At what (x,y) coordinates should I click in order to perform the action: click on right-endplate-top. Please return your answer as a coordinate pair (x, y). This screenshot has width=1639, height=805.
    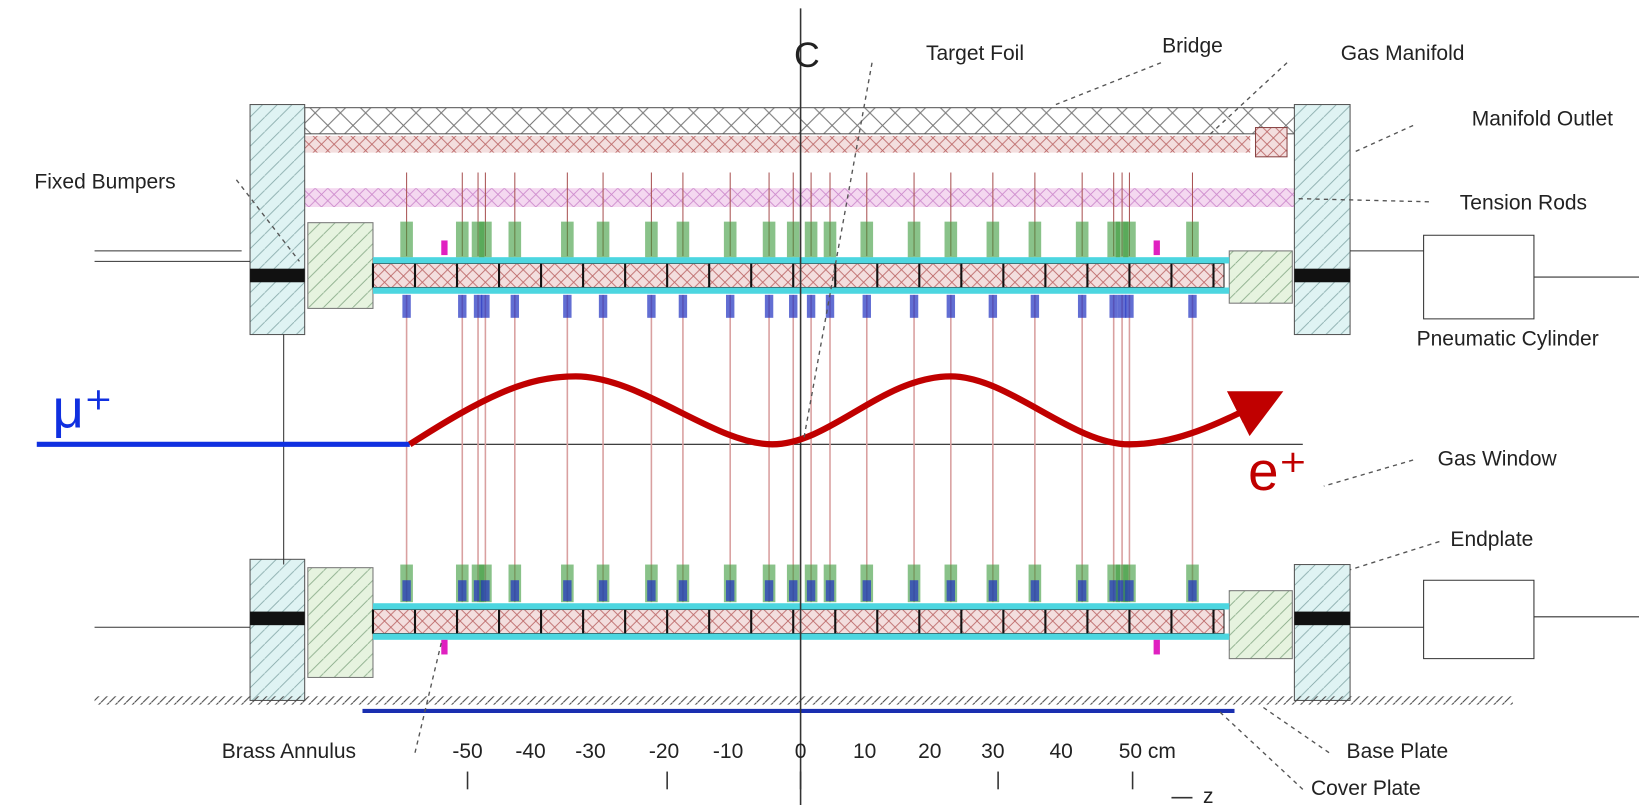
    Looking at the image, I should click on (1322, 220).